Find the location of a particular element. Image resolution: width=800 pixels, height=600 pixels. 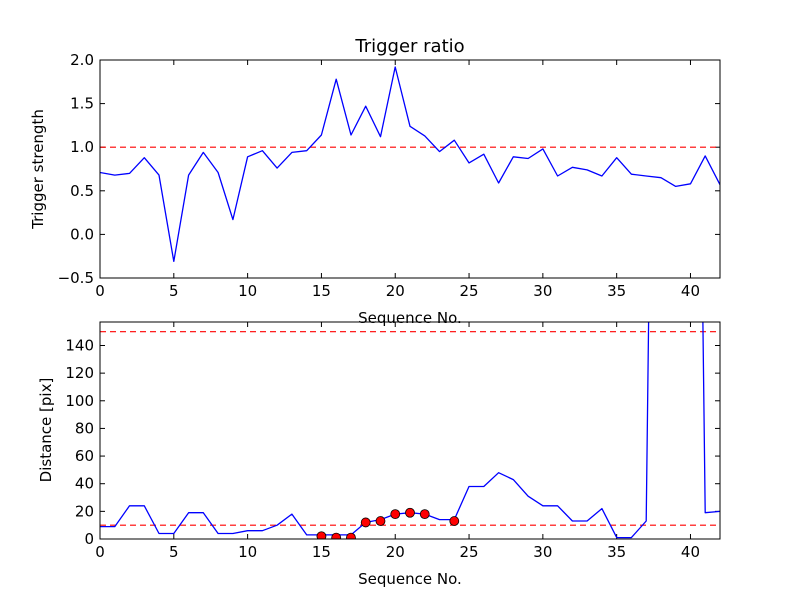

chart-title: Trigger ratio is located at coordinates (409, 46).